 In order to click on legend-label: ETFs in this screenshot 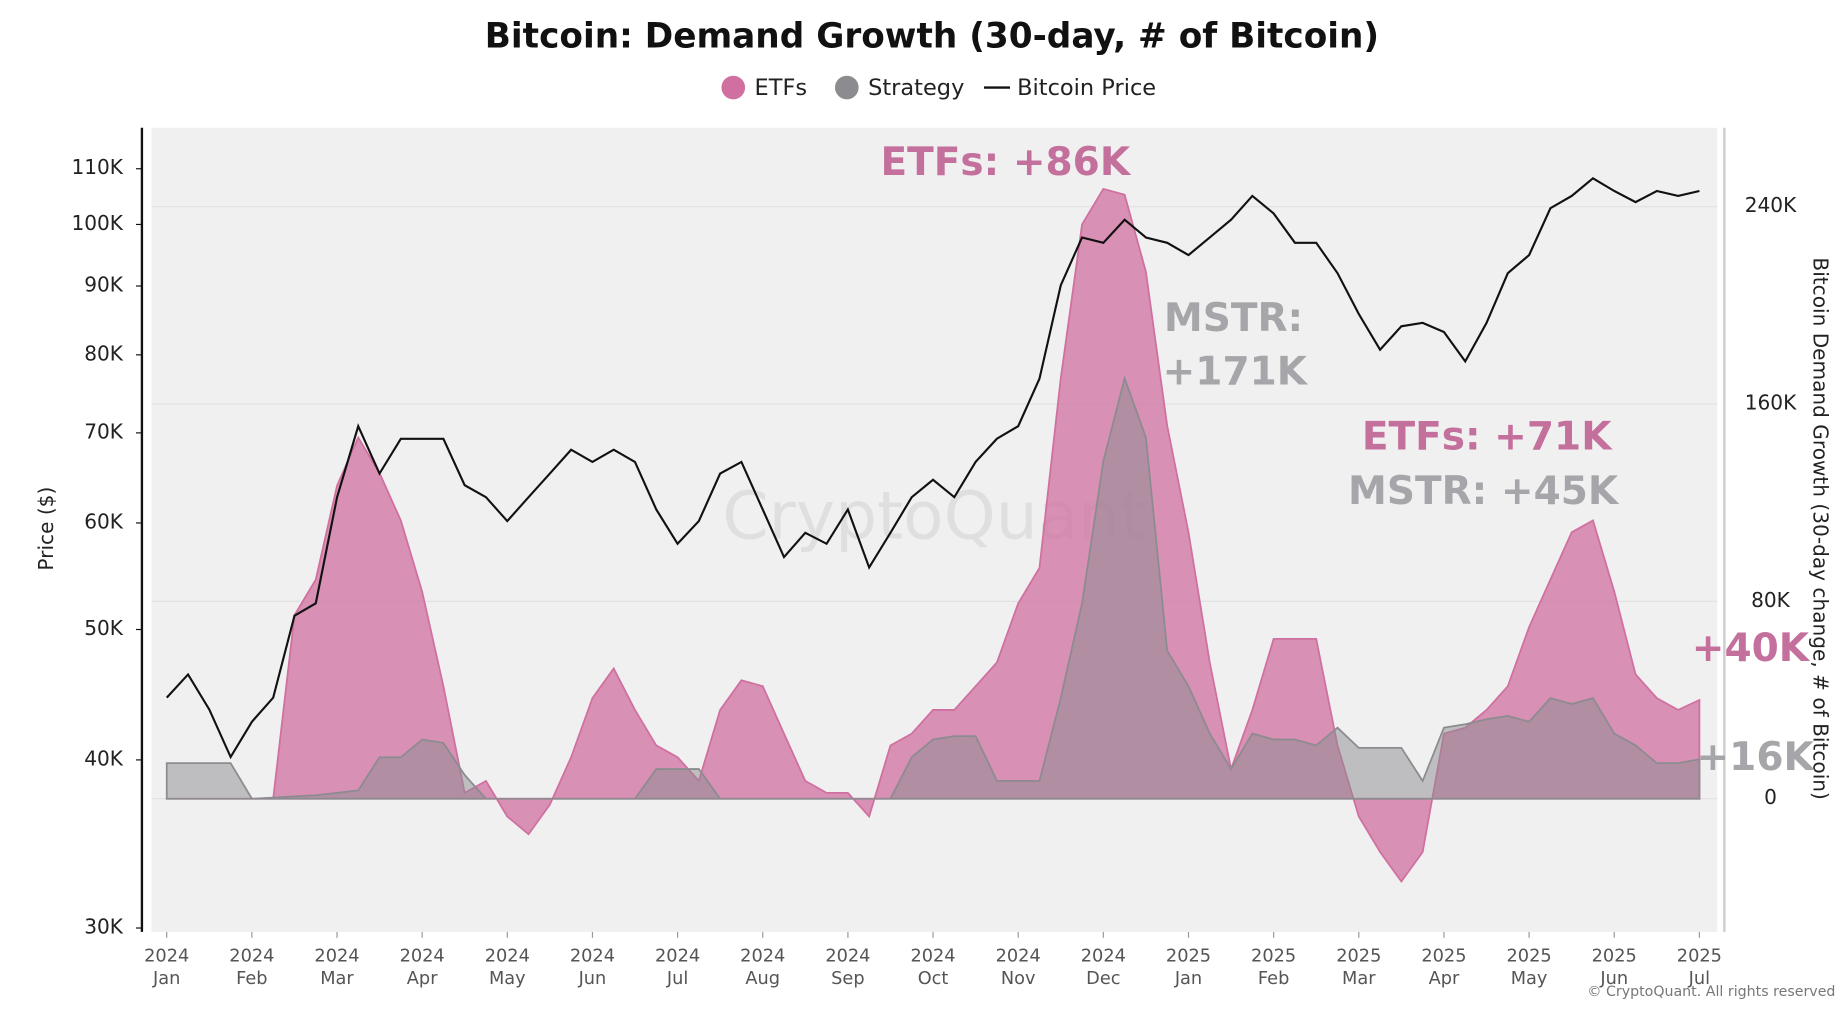, I will do `click(781, 88)`.